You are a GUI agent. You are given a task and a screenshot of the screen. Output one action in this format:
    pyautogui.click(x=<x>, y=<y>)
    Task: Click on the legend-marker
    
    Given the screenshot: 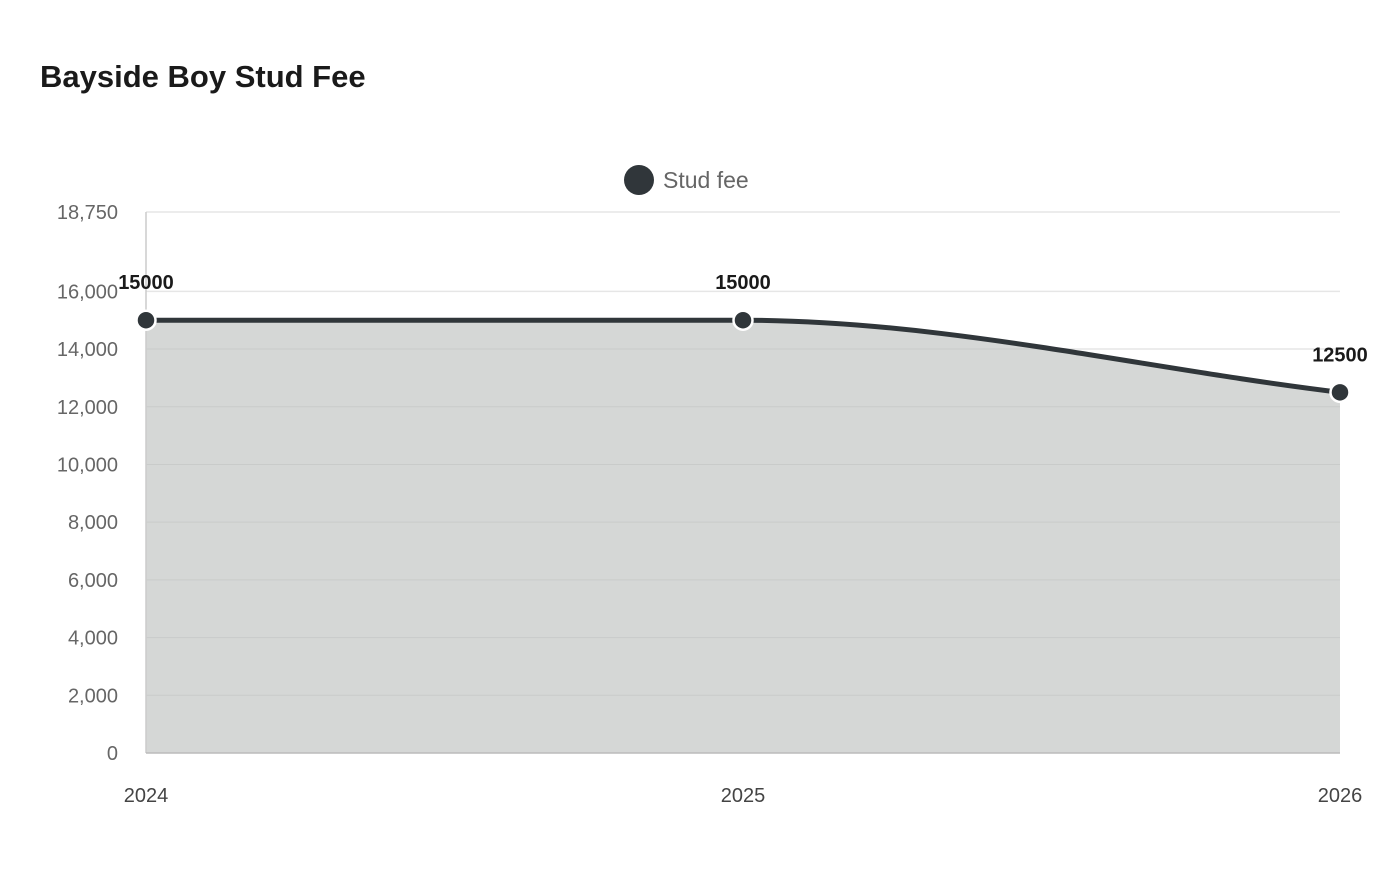 What is the action you would take?
    pyautogui.click(x=639, y=180)
    